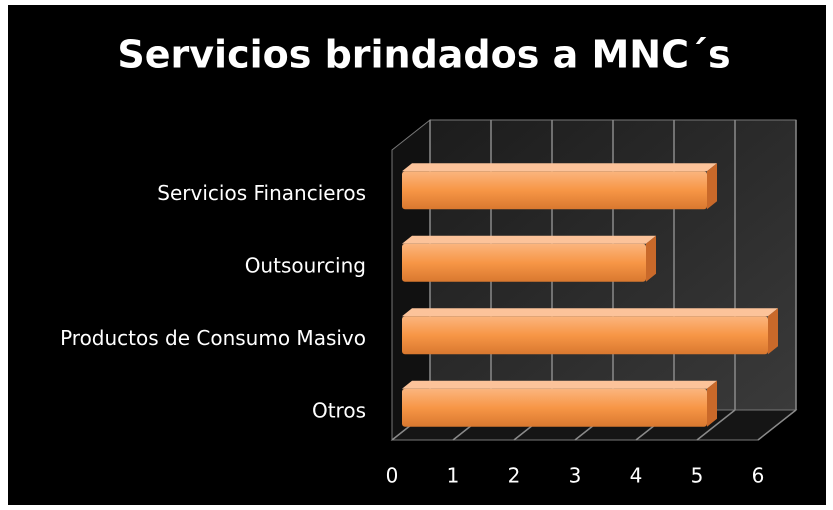 The height and width of the screenshot is (510, 833). Describe the element at coordinates (423, 55) in the screenshot. I see `chart-title: Servicios brindados a MNC´s` at that location.